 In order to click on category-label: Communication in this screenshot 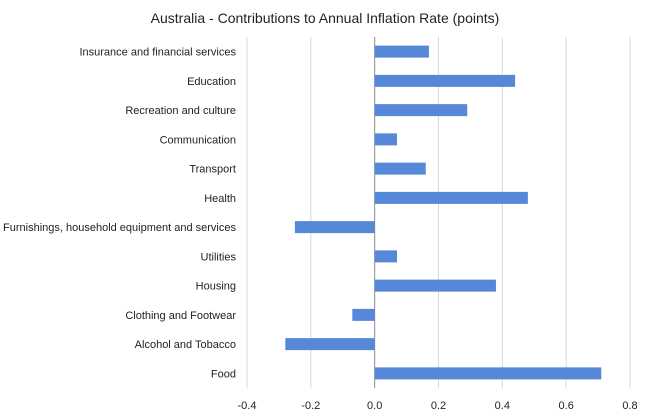, I will do `click(198, 140)`.